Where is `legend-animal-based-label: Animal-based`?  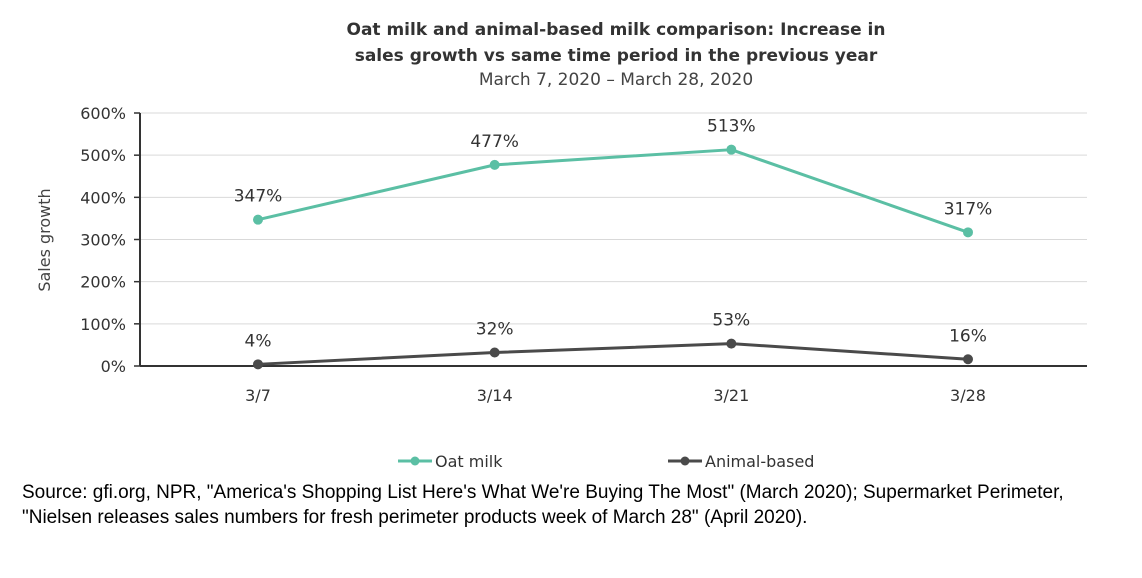 legend-animal-based-label: Animal-based is located at coordinates (759, 461).